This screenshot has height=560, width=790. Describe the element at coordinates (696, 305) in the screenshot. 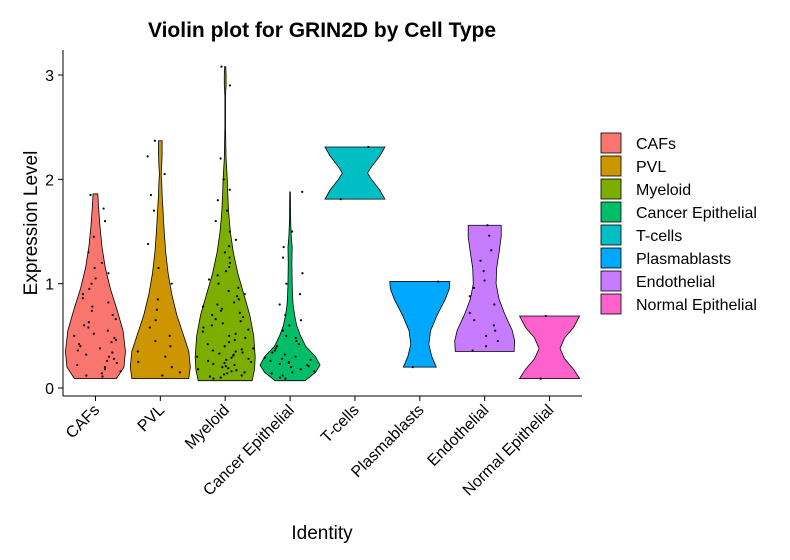

I see `legend-label-normal-epithelial: Normal Epithelial` at that location.